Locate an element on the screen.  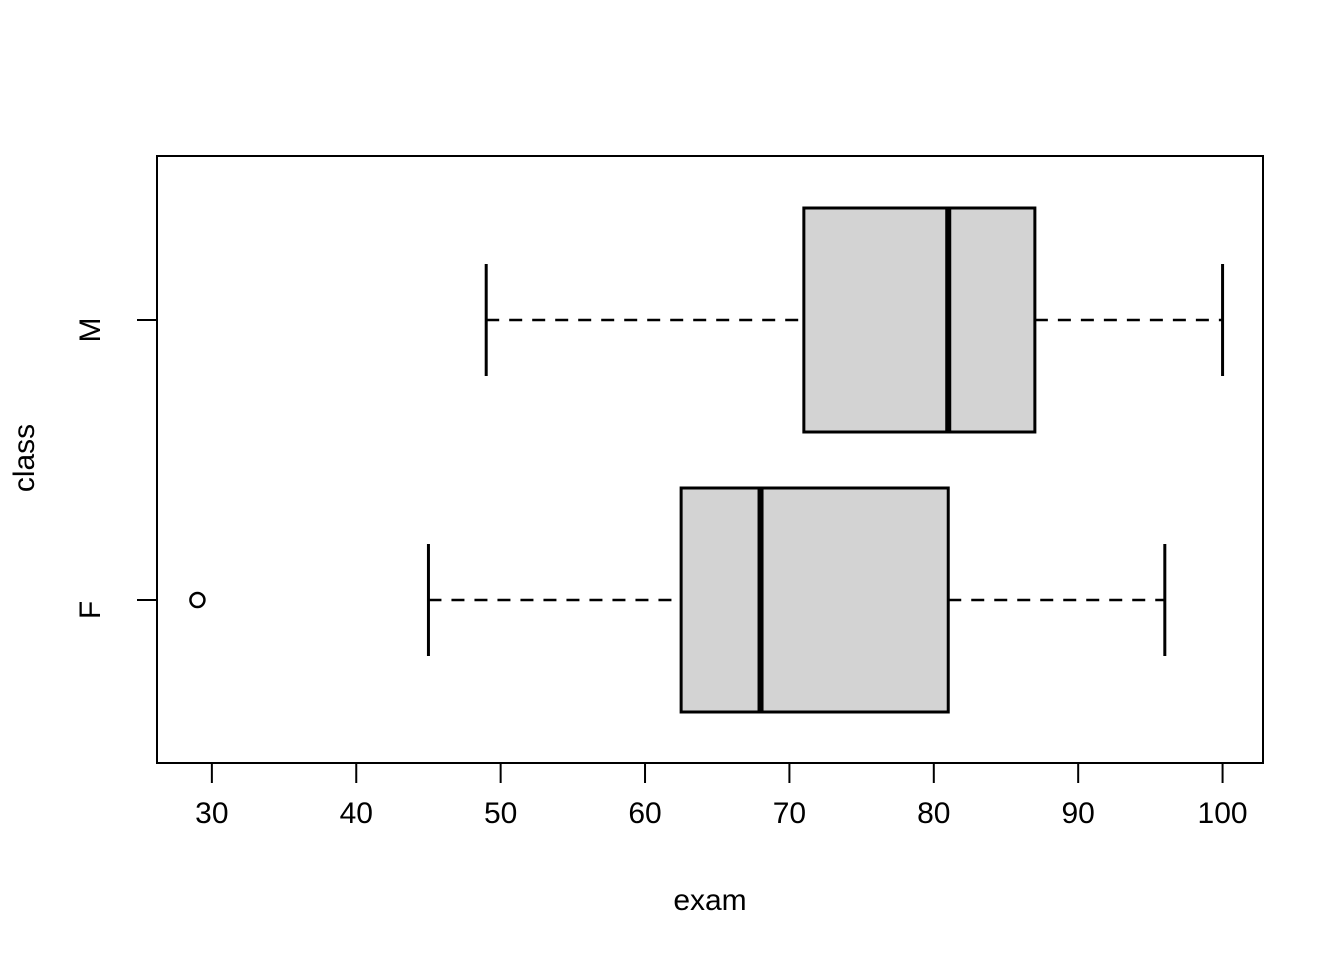
x-tick-label: 50 is located at coordinates (500, 813).